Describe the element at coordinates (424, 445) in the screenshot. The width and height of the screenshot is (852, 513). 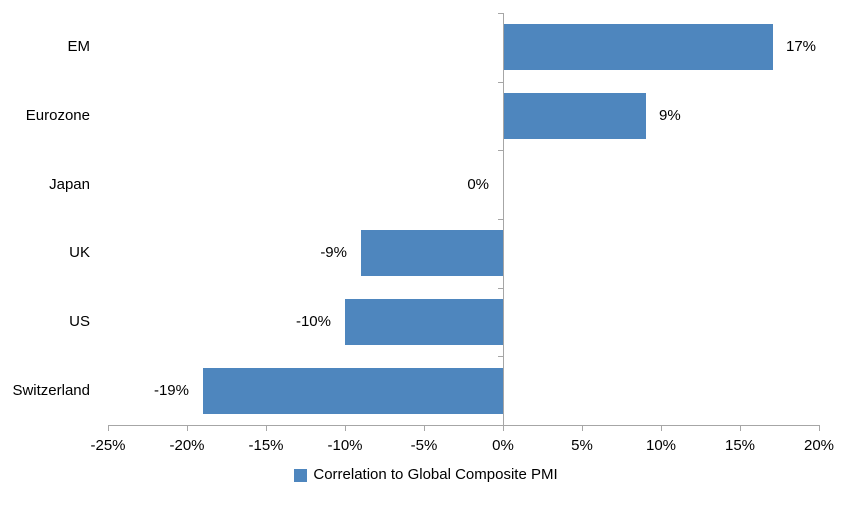
I see `x-tick-label: -5%` at that location.